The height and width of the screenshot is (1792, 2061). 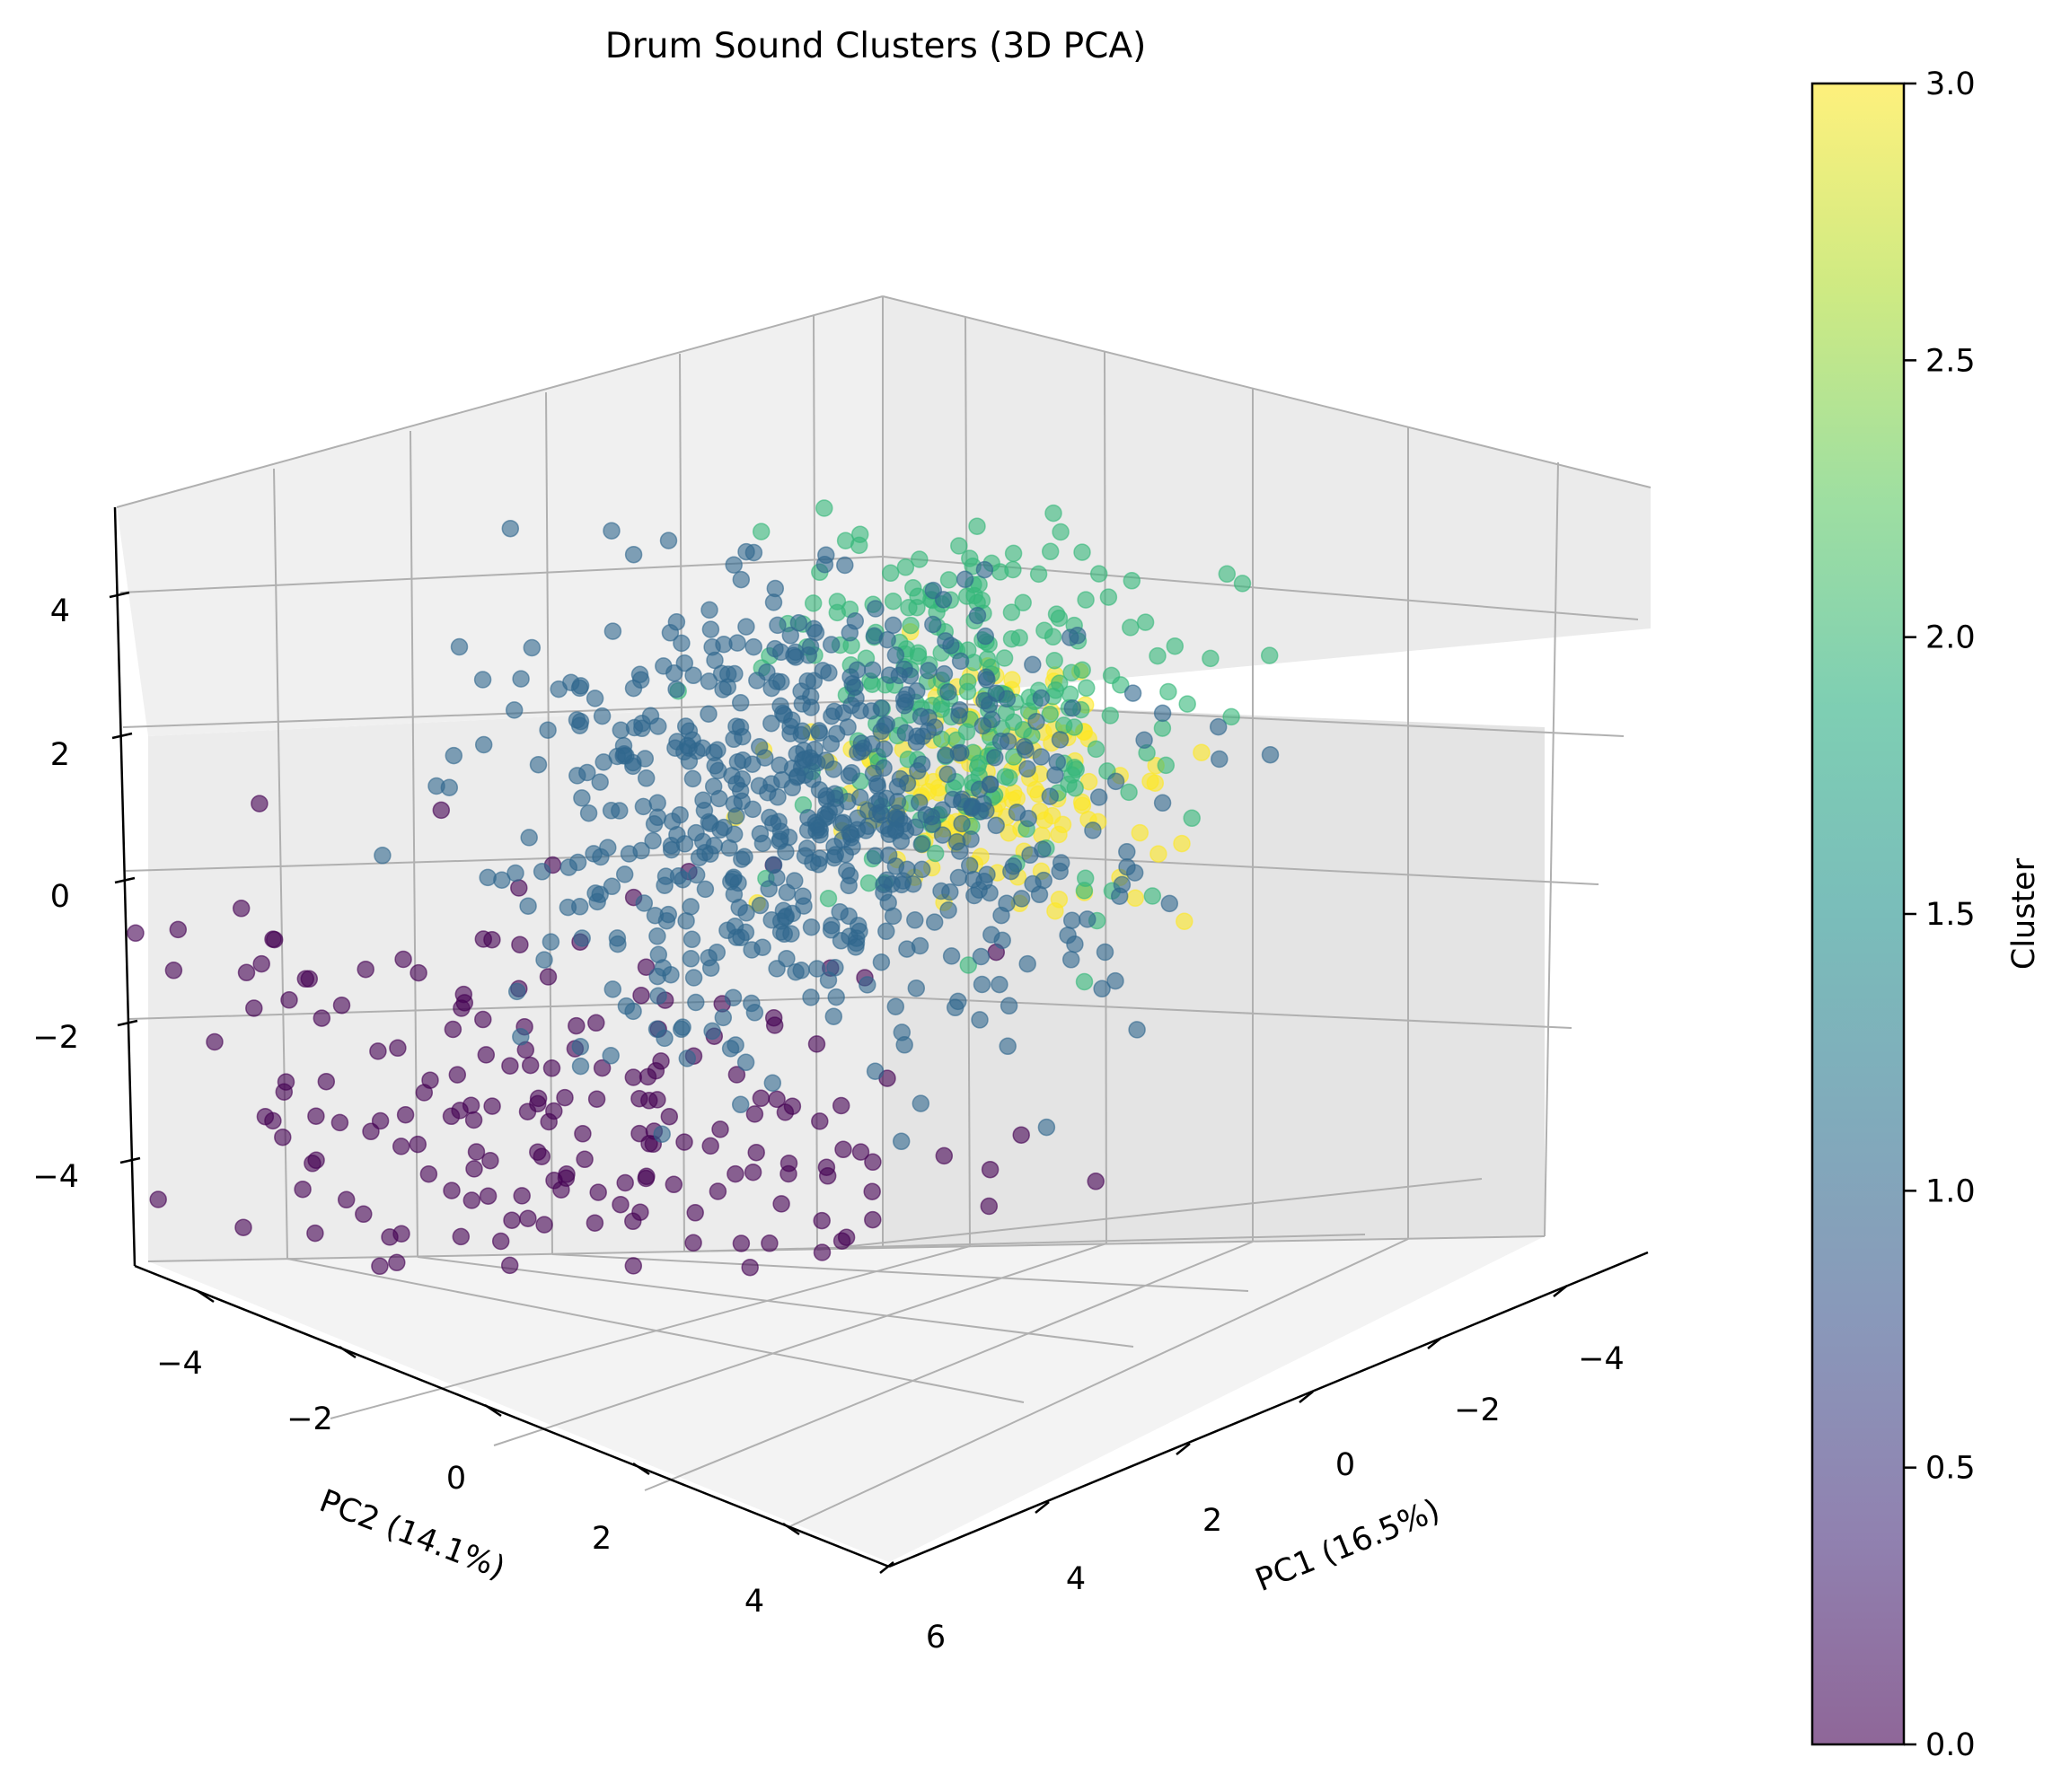 I want to click on y-tick-label: 0, so click(x=456, y=1479).